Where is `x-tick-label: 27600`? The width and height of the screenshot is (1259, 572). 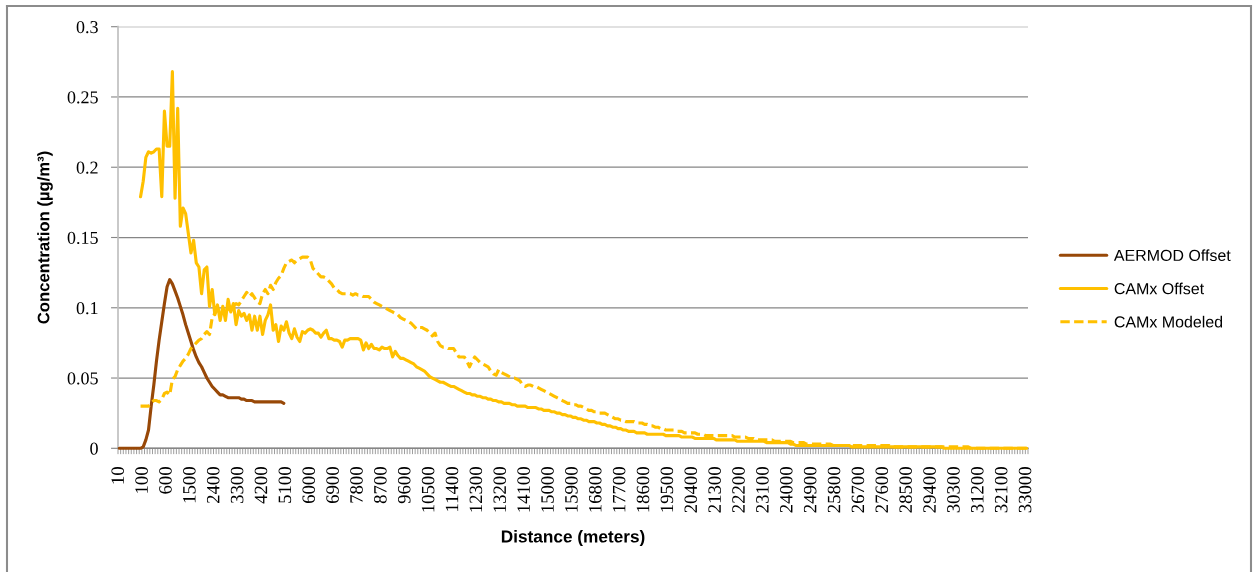
x-tick-label: 27600 is located at coordinates (882, 490).